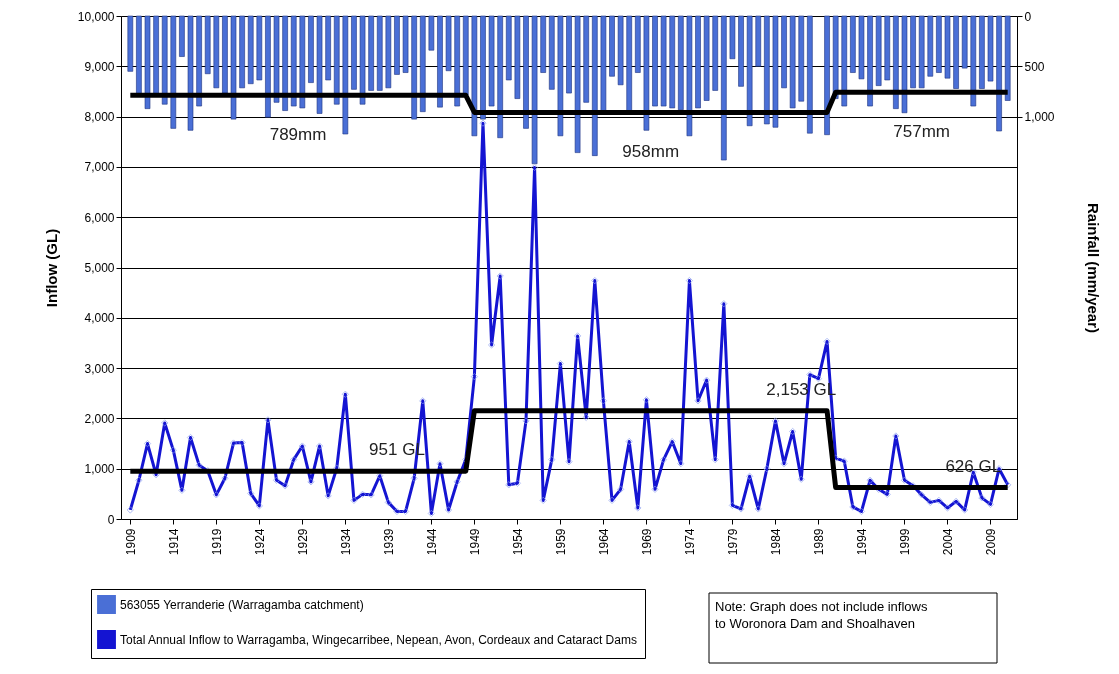 Image resolution: width=1119 pixels, height=674 pixels. I want to click on x-tick-label: 1939, so click(388, 542).